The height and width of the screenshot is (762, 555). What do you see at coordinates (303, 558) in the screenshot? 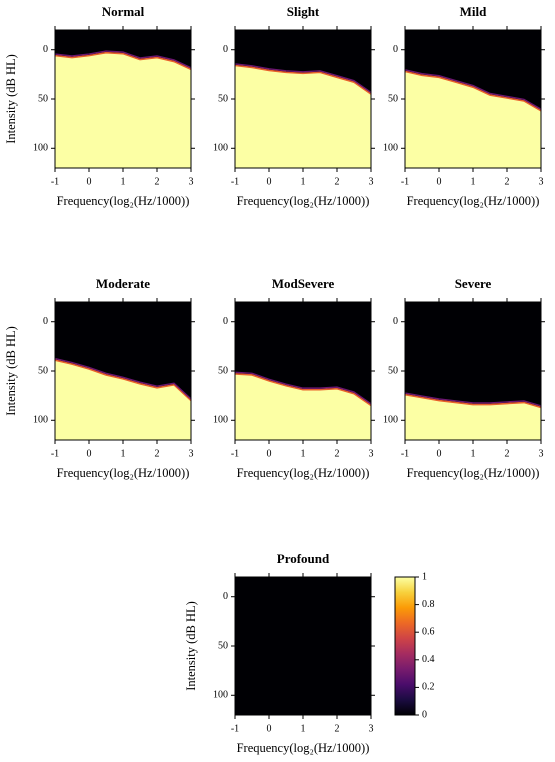
I see `panel-title: Profound` at bounding box center [303, 558].